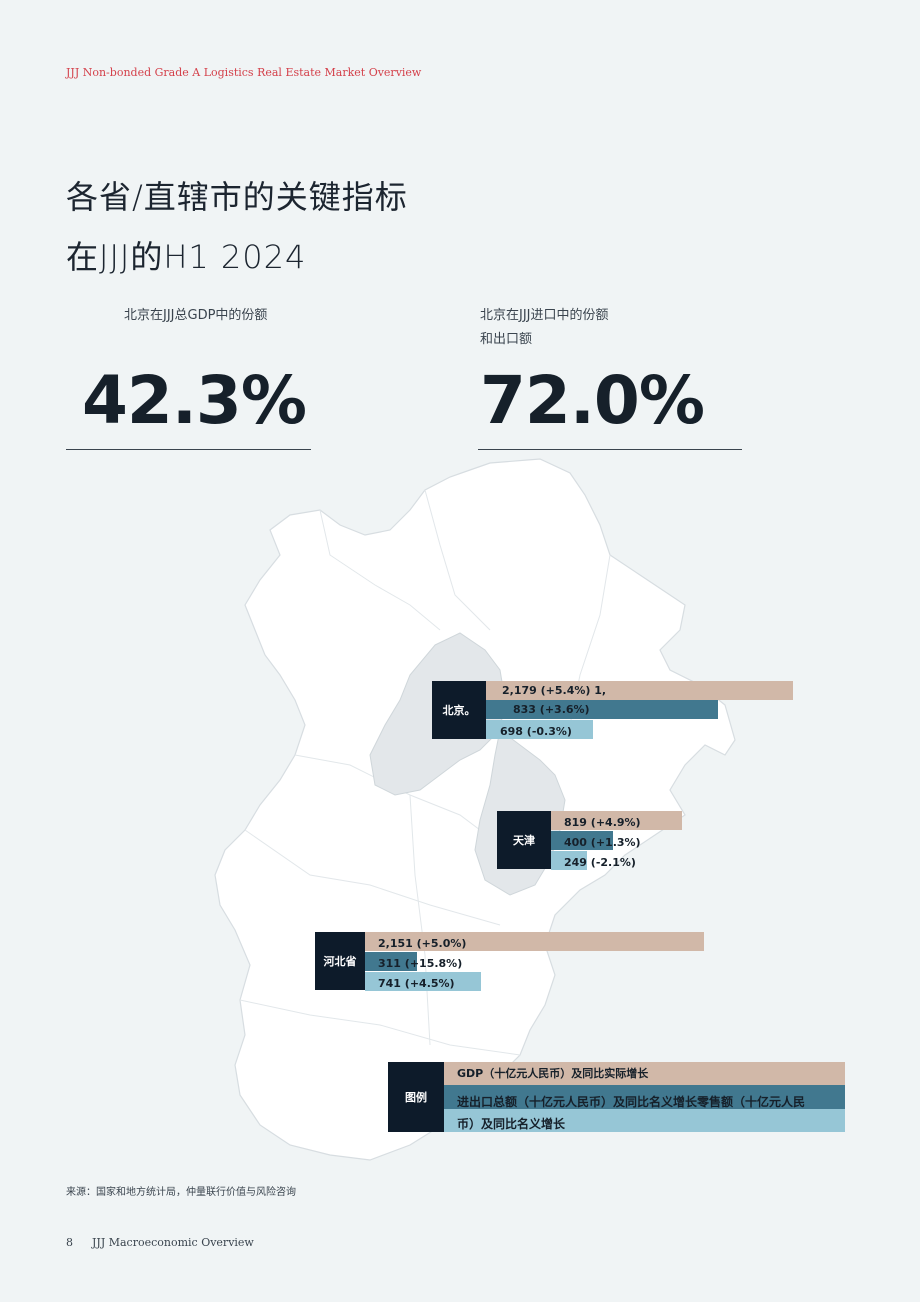 The height and width of the screenshot is (1302, 920). I want to click on legend-title: 图例, so click(416, 1097).